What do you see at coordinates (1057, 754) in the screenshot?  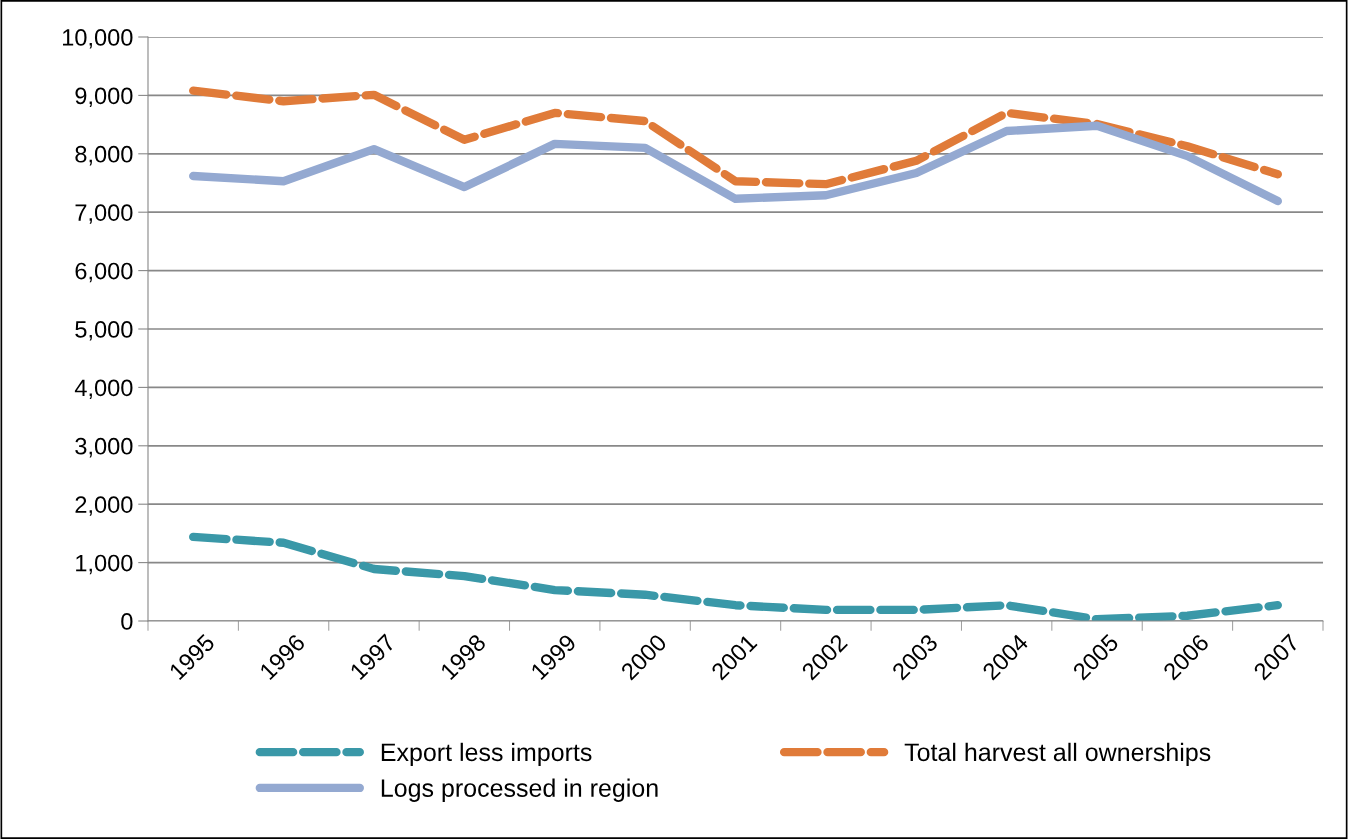 I see `legend-label: Total harvest all ownerships` at bounding box center [1057, 754].